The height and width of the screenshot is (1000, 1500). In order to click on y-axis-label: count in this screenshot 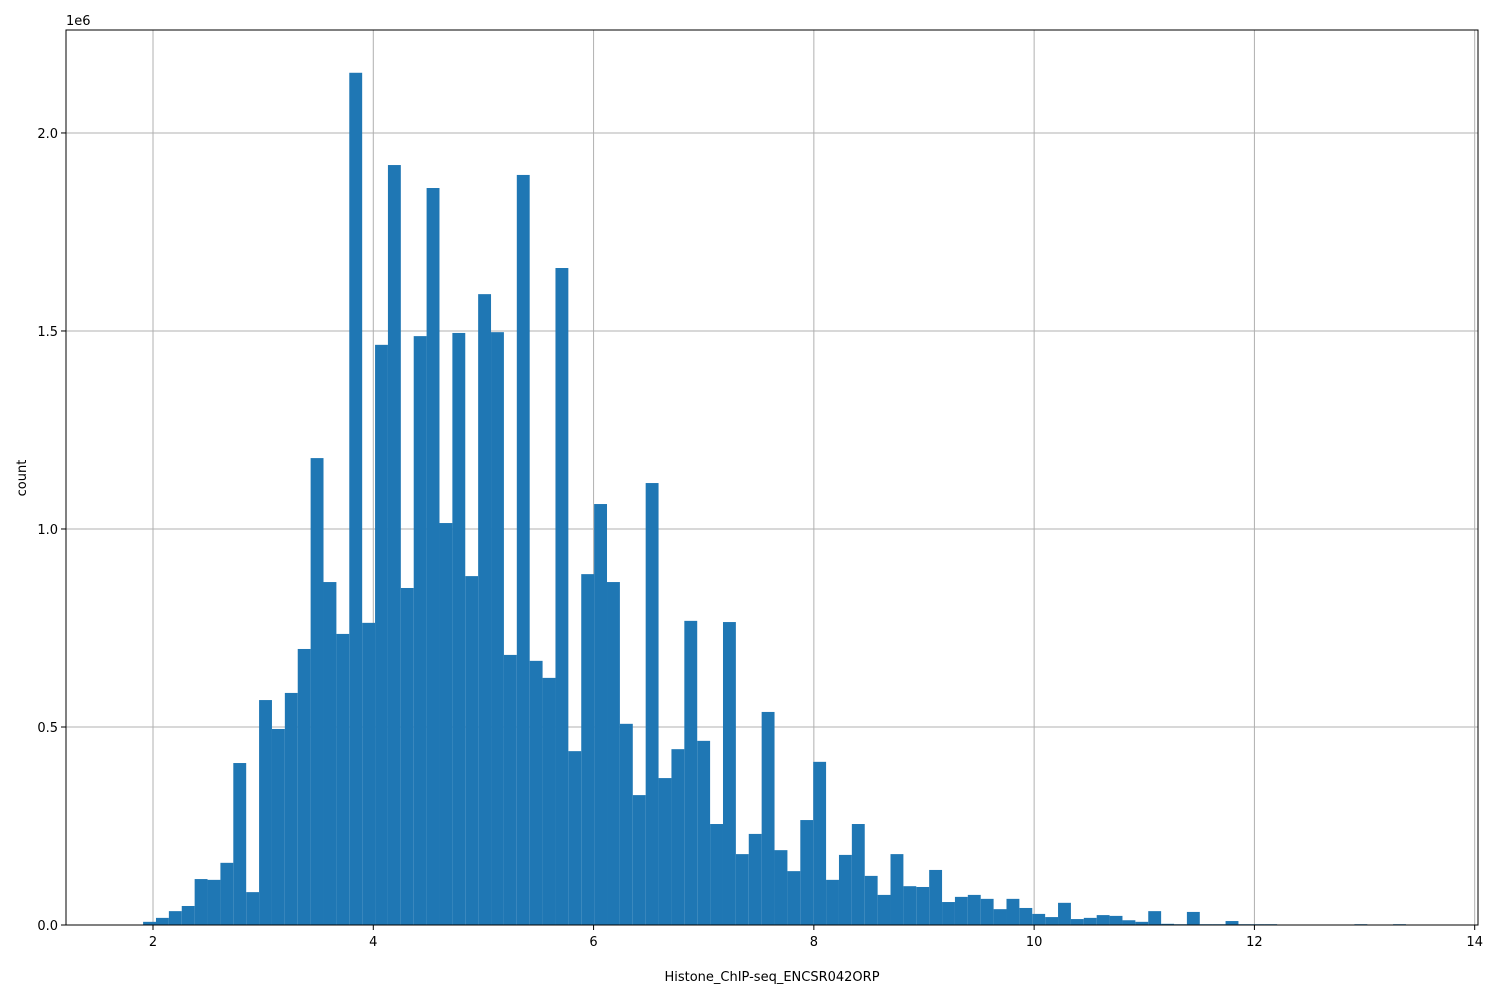, I will do `click(22, 478)`.